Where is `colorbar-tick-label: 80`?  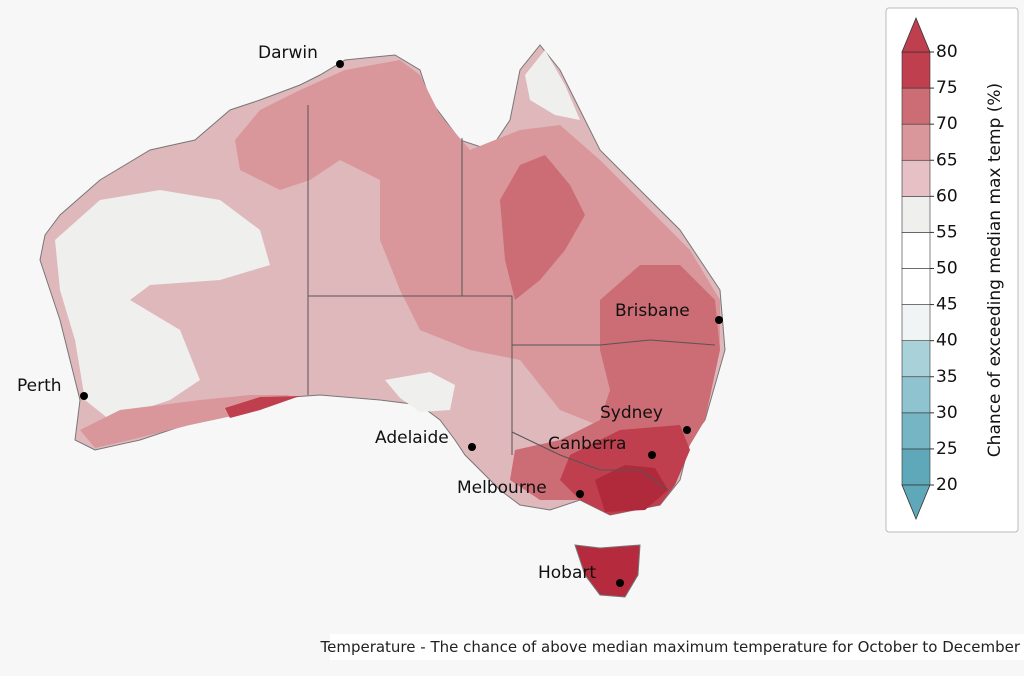 colorbar-tick-label: 80 is located at coordinates (947, 52).